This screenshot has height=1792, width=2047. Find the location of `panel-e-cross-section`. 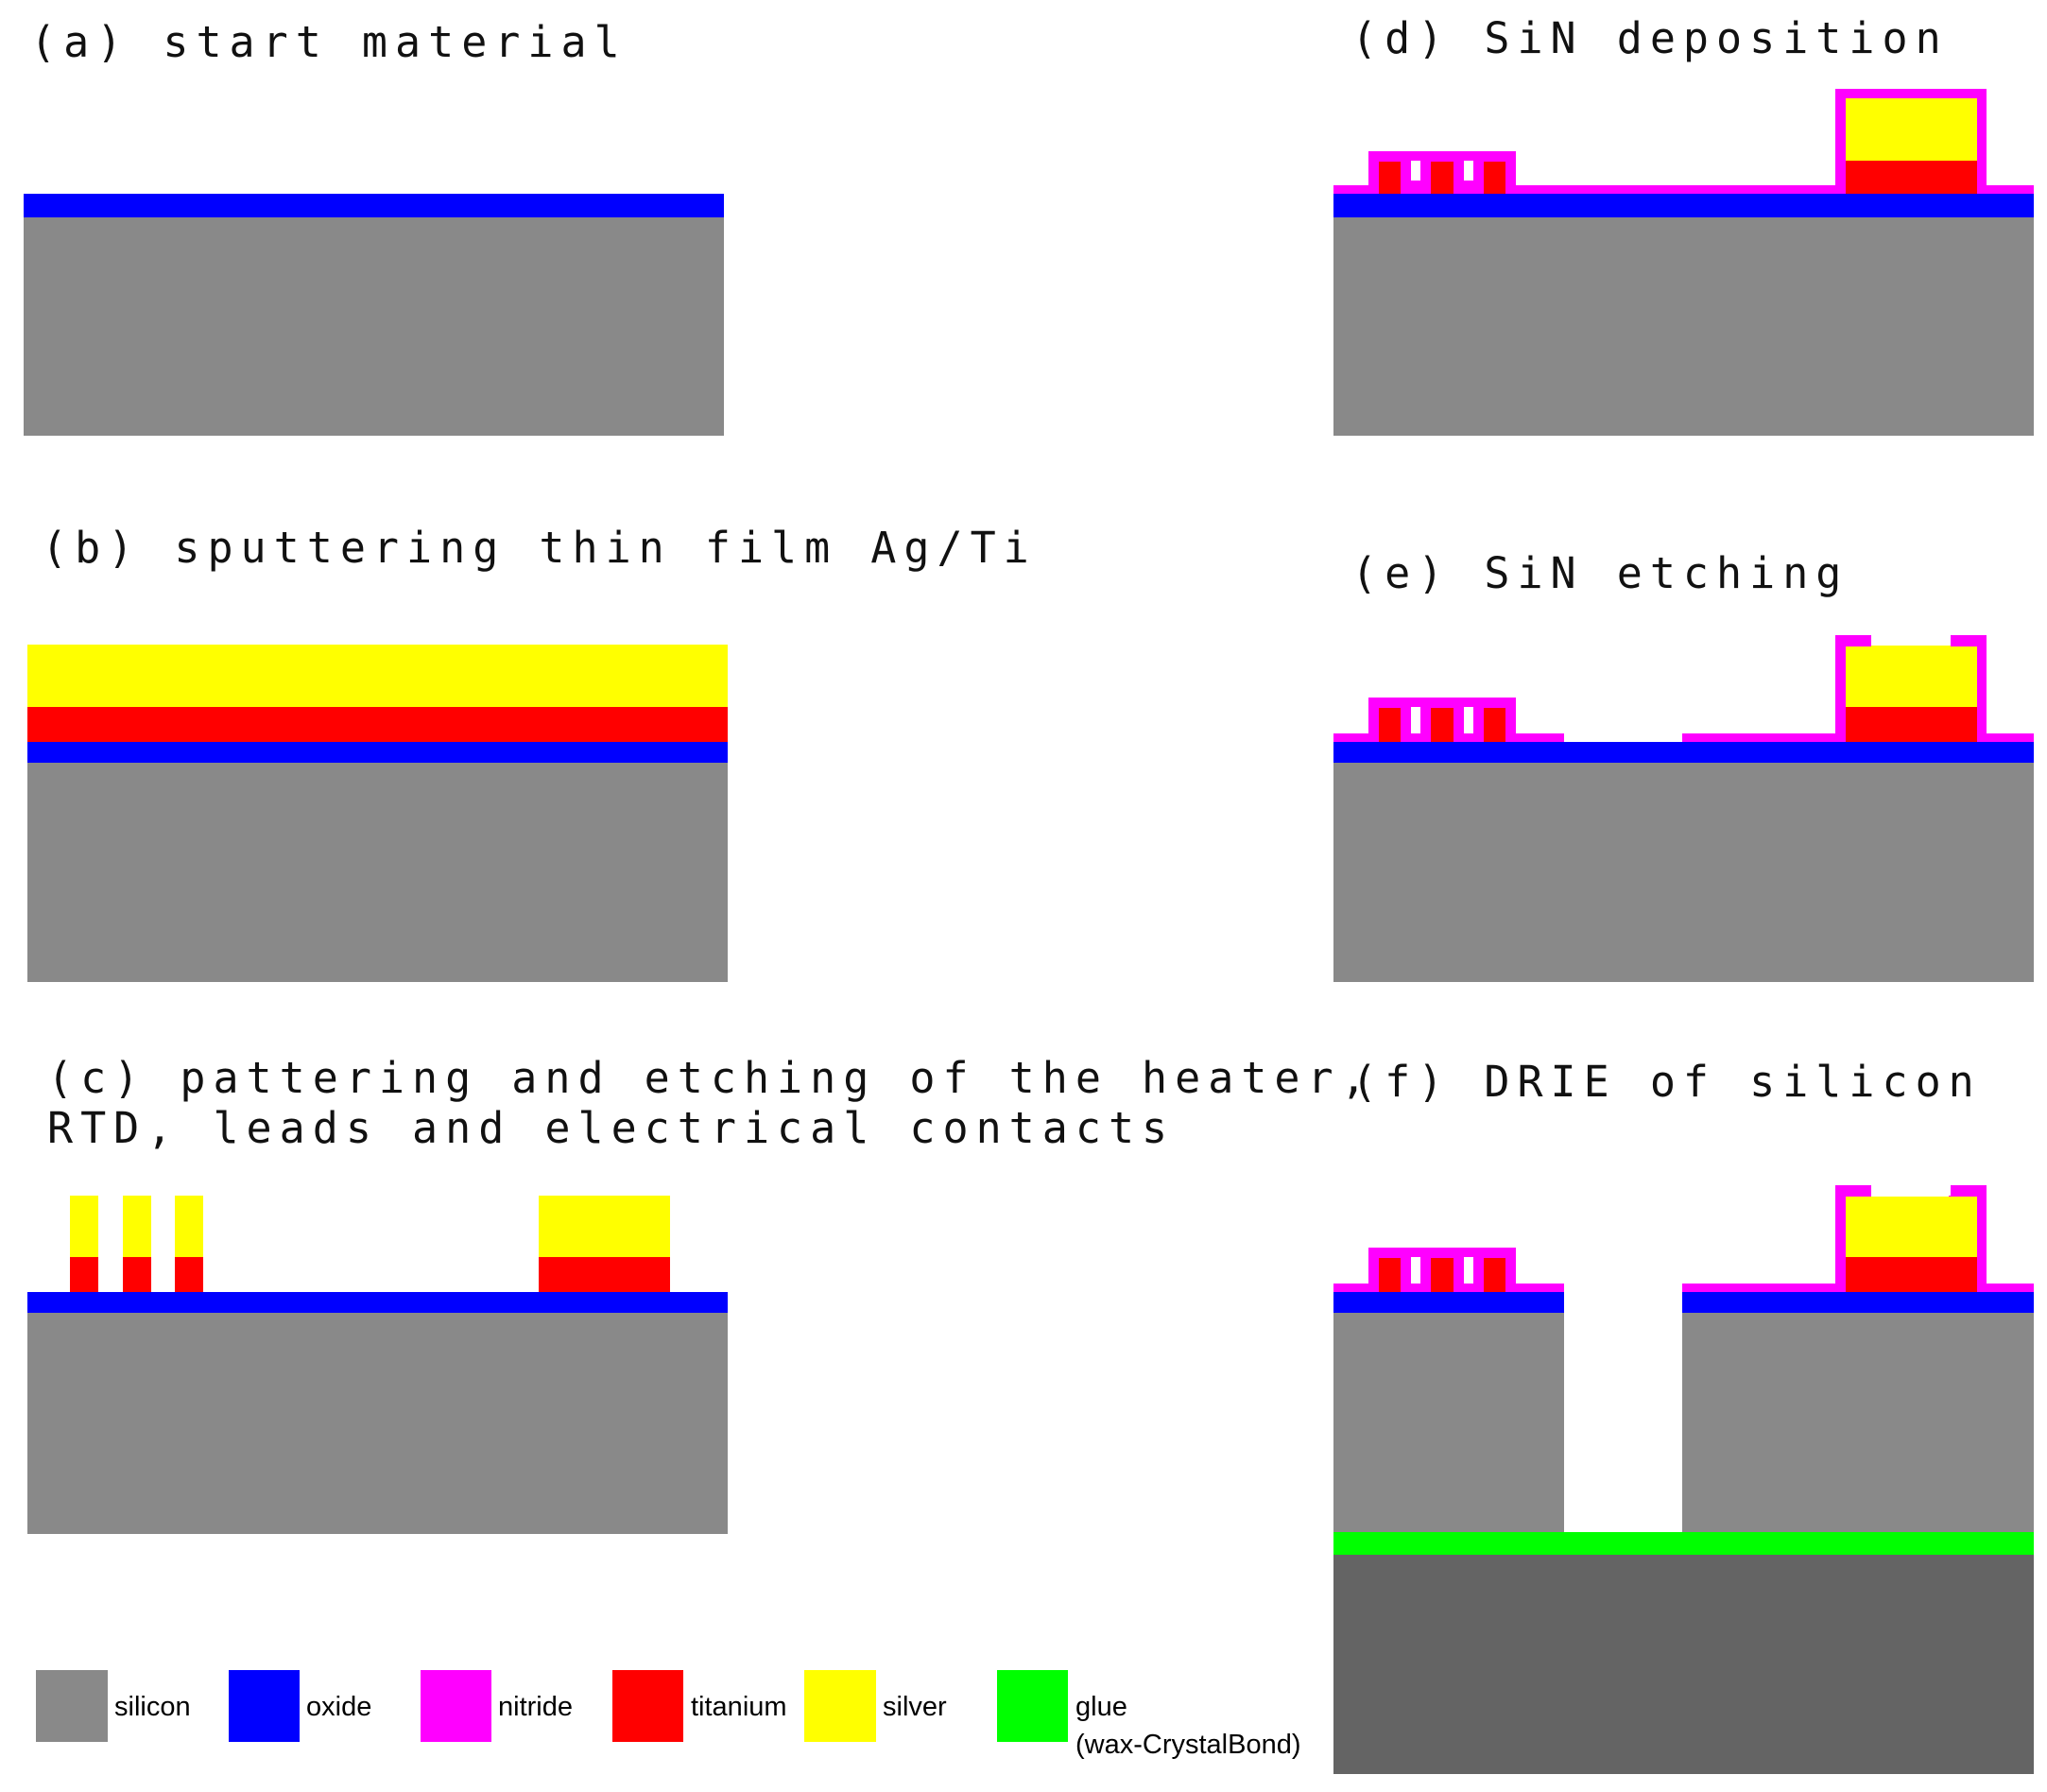

panel-e-cross-section is located at coordinates (1683, 808).